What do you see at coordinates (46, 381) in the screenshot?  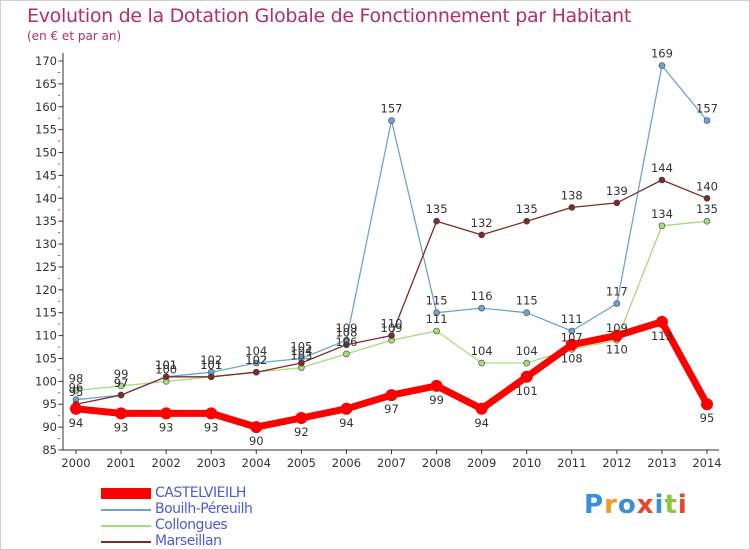 I see `y-tick-label-100: 100` at bounding box center [46, 381].